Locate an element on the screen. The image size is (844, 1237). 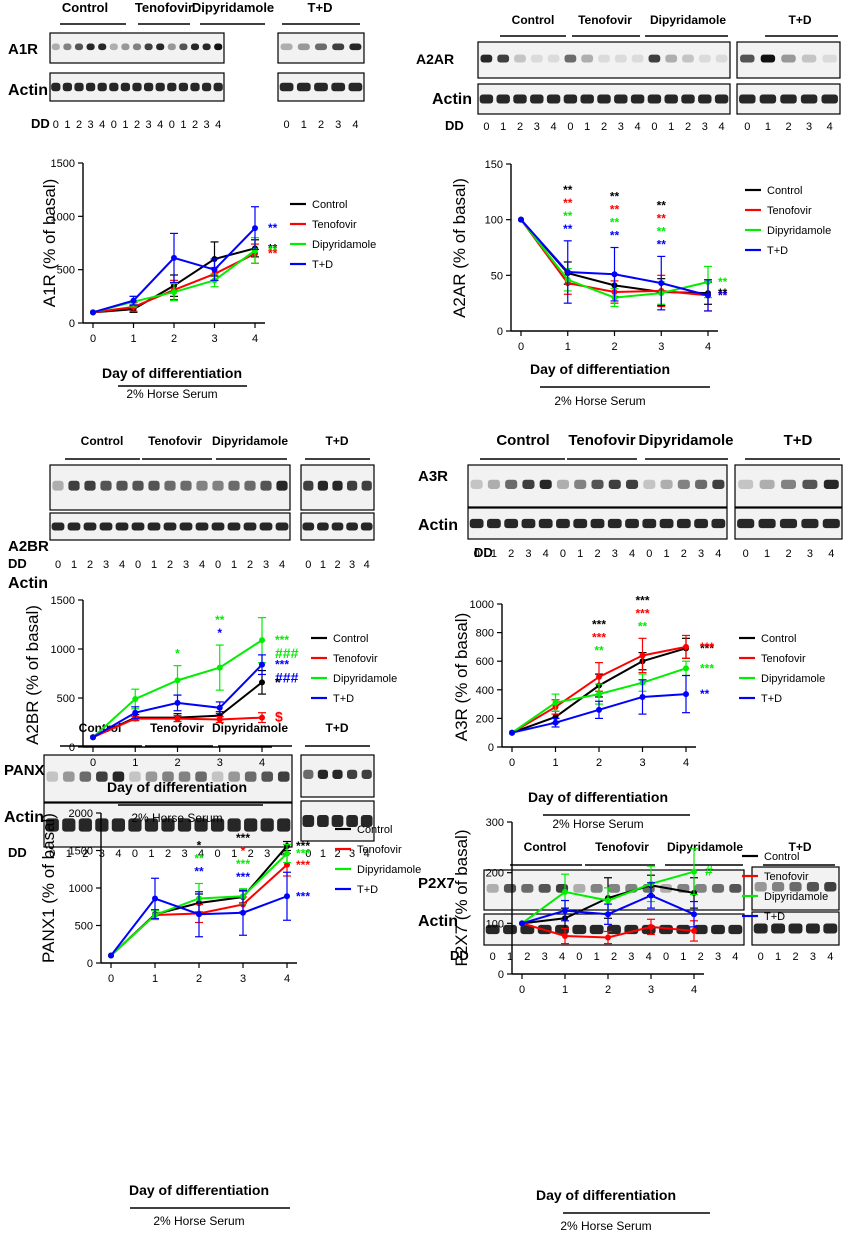
y-tick-label: 1500 is located at coordinates (63, 601).